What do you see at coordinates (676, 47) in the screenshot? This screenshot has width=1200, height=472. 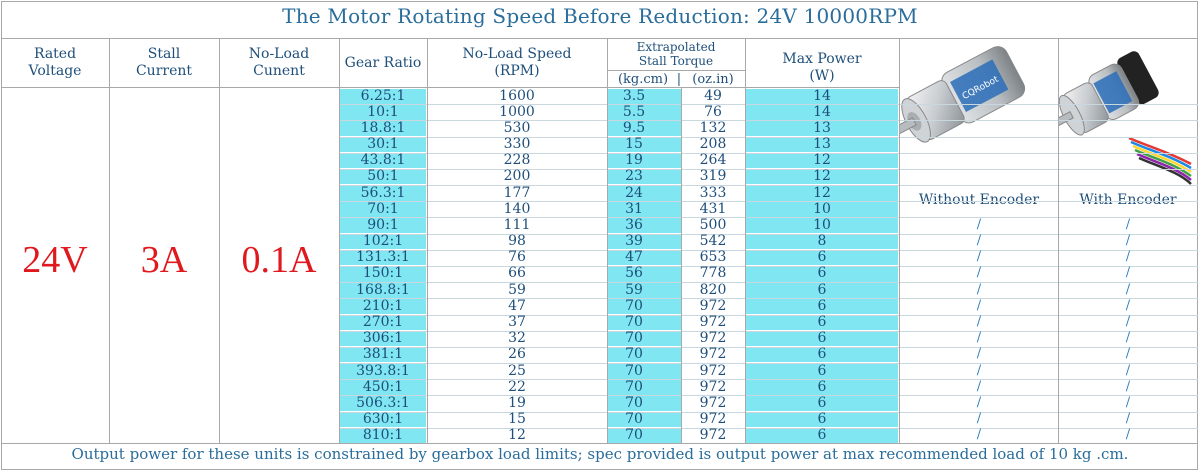 I see `header-stall-torque-line1: Extrapolated` at bounding box center [676, 47].